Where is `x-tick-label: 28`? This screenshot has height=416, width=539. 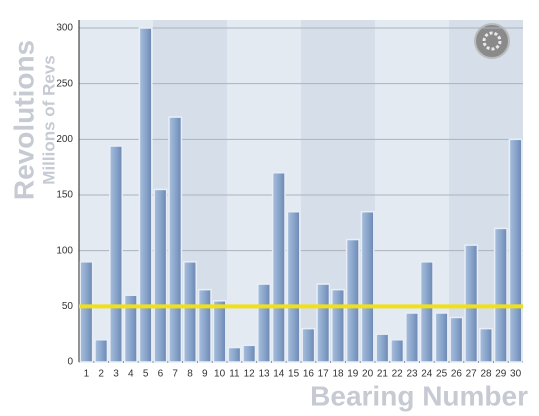 x-tick-label: 28 is located at coordinates (486, 374).